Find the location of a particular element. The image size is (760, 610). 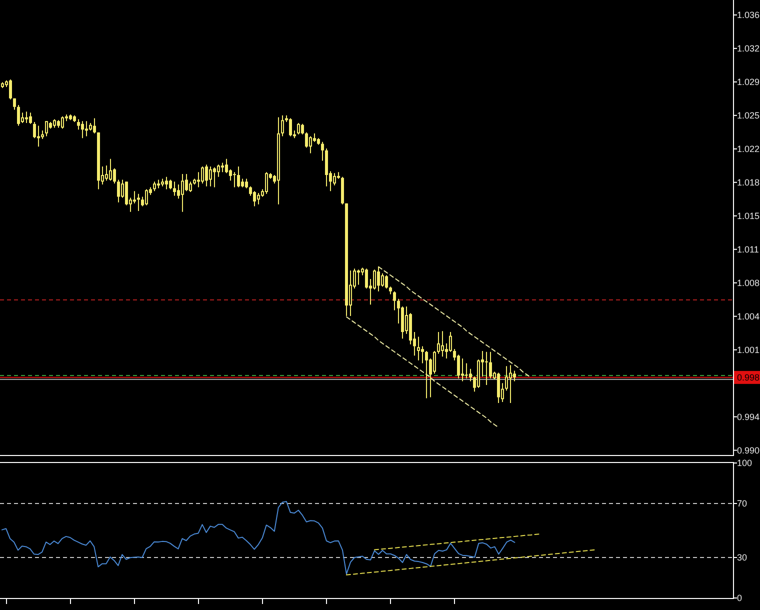

y-tick-label: 1.011 is located at coordinates (748, 249).